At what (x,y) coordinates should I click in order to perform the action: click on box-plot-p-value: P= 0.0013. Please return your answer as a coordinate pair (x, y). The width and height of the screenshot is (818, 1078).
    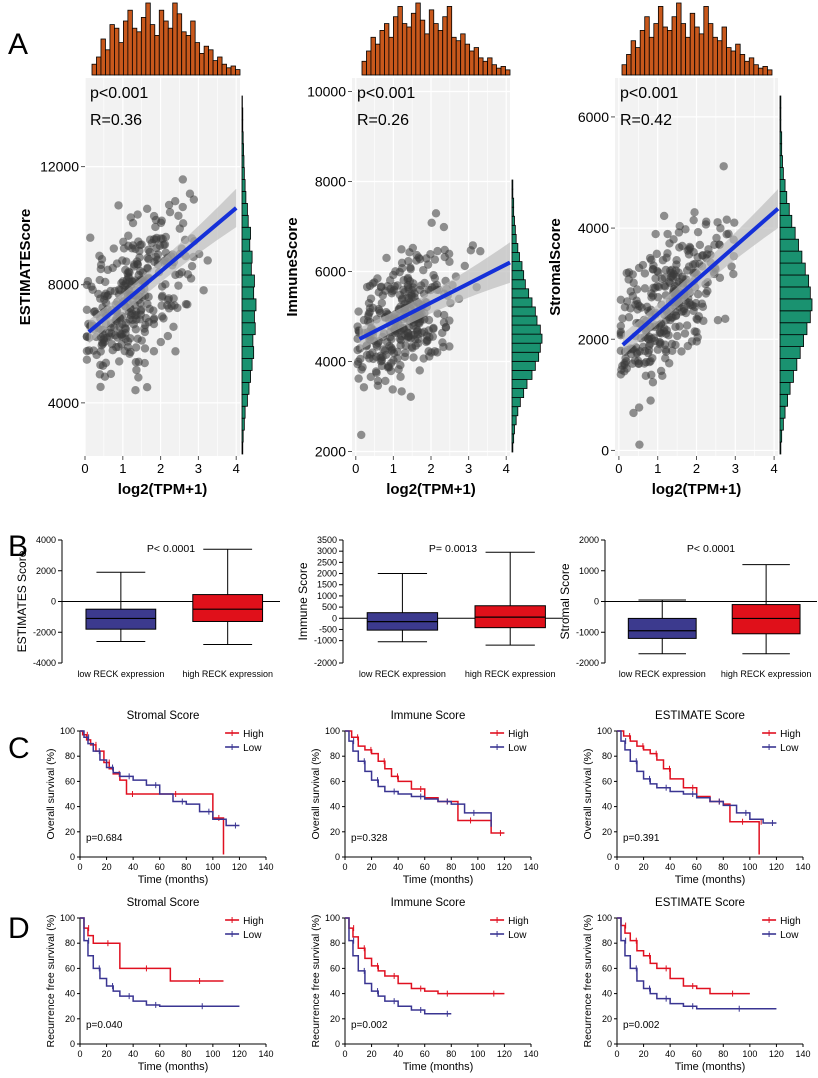
    Looking at the image, I should click on (453, 549).